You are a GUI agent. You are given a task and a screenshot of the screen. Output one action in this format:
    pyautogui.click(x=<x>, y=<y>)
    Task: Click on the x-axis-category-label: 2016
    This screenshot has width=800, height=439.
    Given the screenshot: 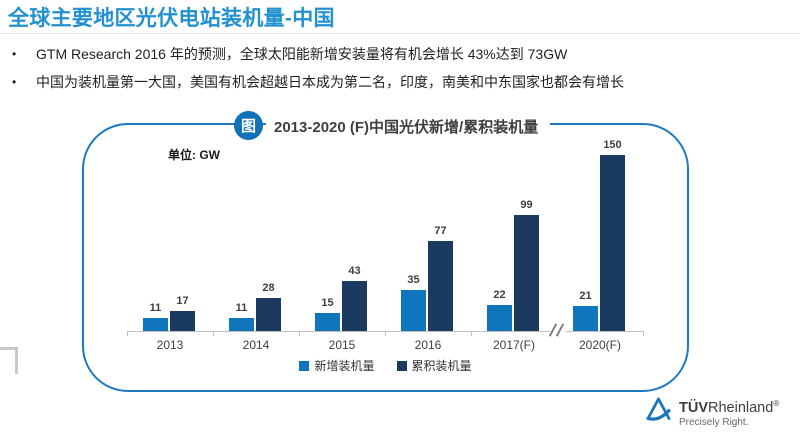 What is the action you would take?
    pyautogui.click(x=428, y=345)
    